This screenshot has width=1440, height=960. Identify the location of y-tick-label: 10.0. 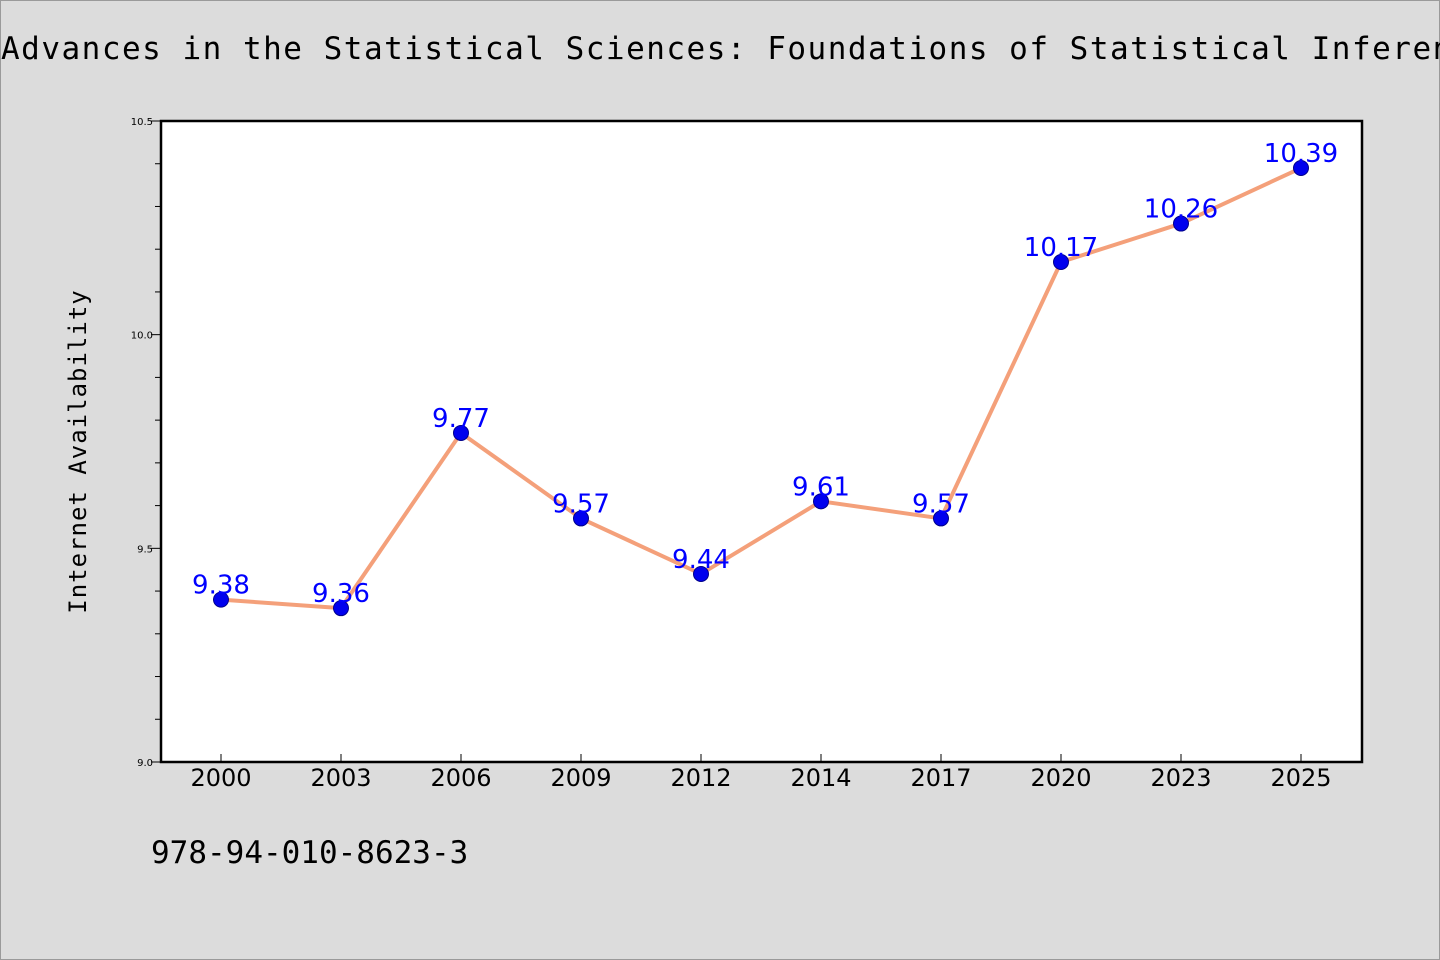
(142, 336).